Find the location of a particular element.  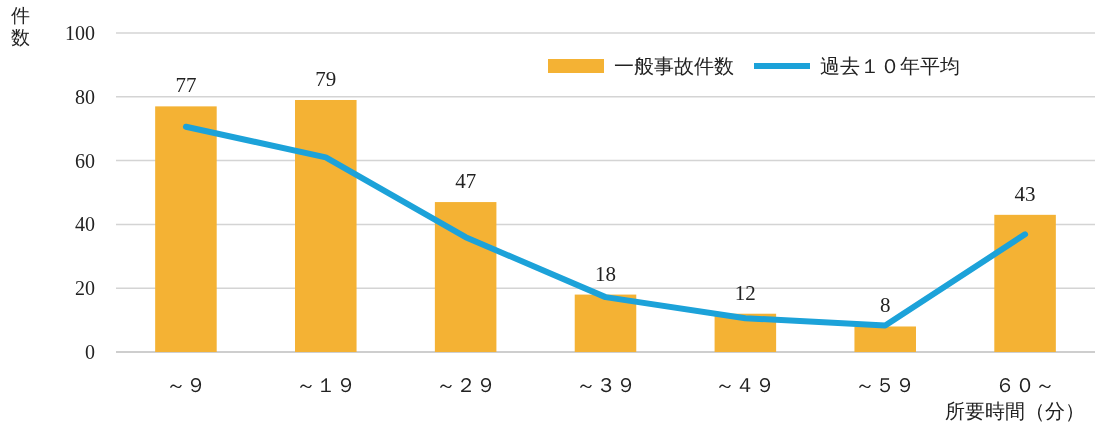

x-tick-label: ～２９ is located at coordinates (465, 385).